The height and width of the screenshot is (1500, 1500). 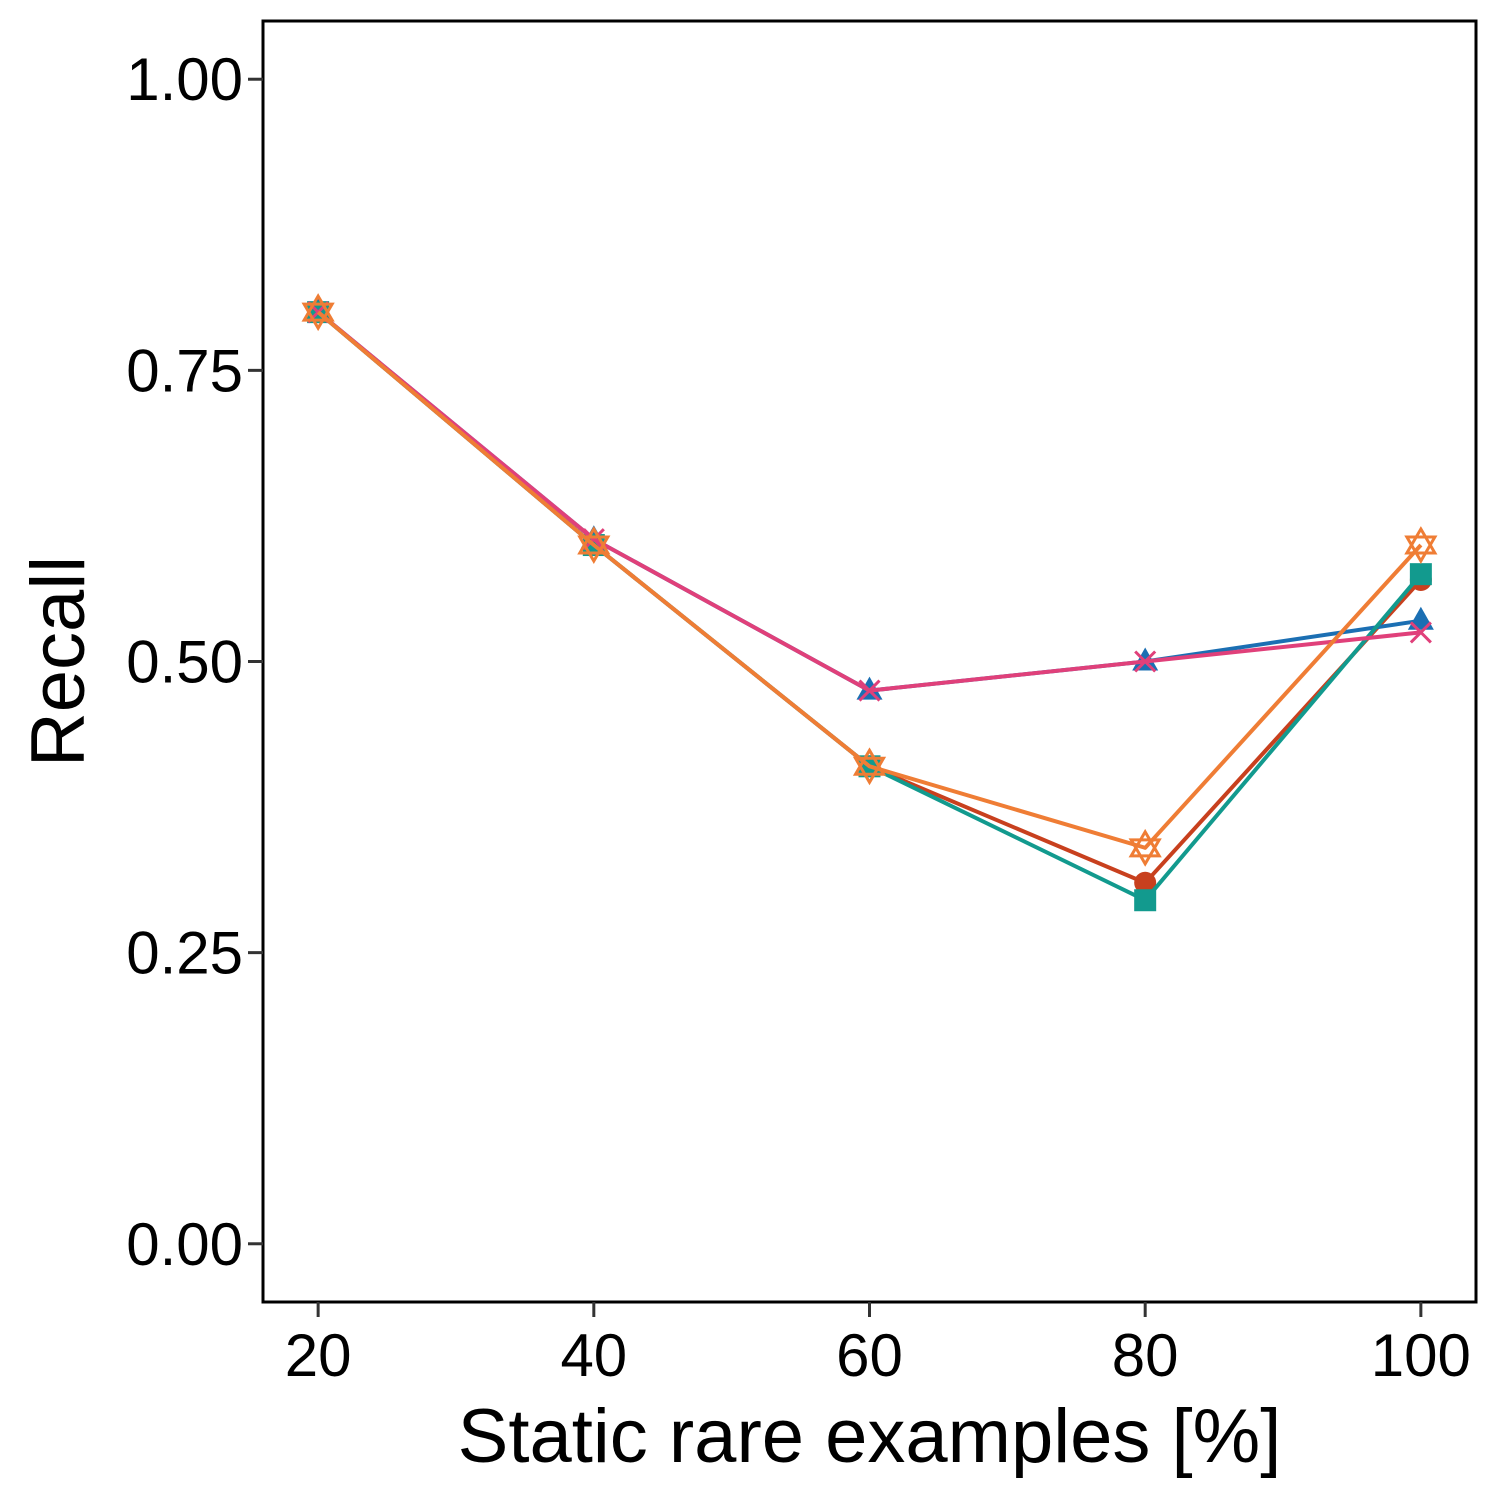 What do you see at coordinates (318, 1355) in the screenshot?
I see `x-tick-label: 20` at bounding box center [318, 1355].